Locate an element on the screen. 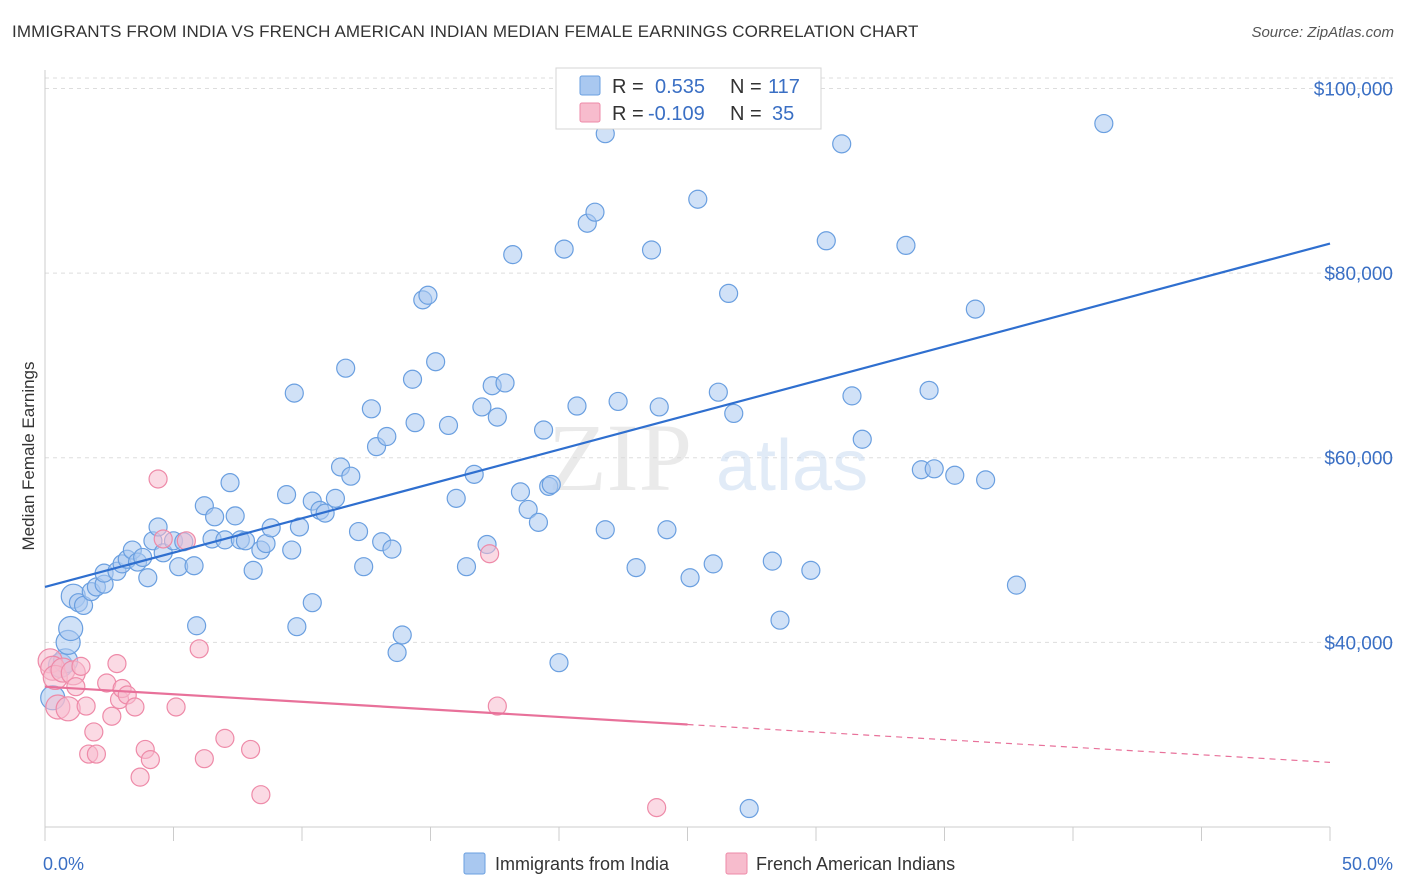  stats-r-value-blue: 0.535 is located at coordinates (680, 87).